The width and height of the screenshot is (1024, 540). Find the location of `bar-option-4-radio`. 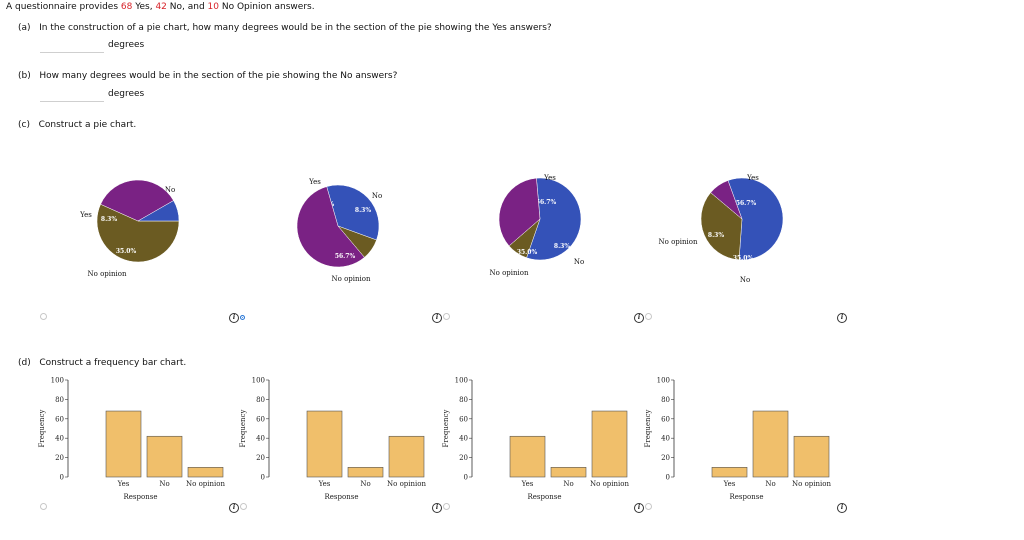

bar-option-4-radio is located at coordinates (648, 506).